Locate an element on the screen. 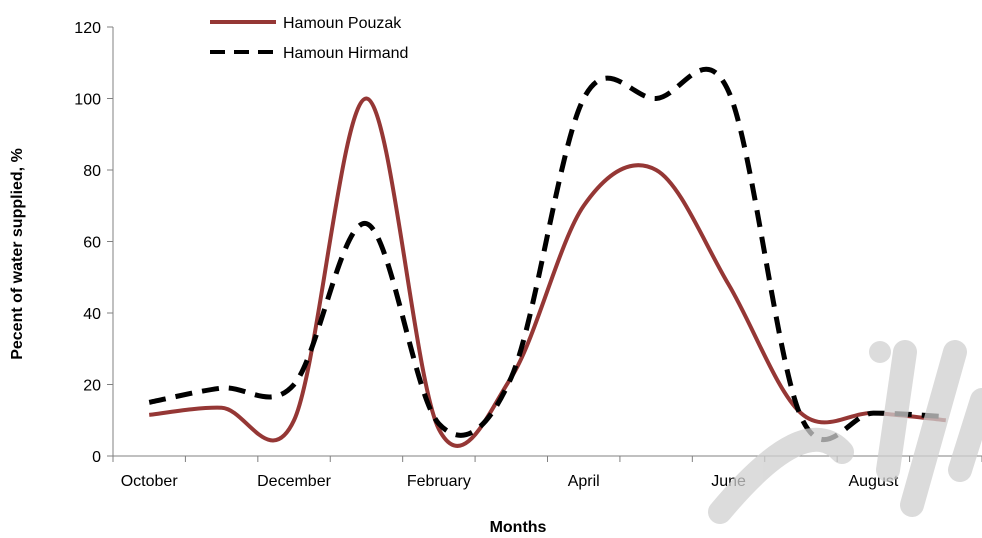 This screenshot has height=538, width=982. x-tick-label: October is located at coordinates (150, 481).